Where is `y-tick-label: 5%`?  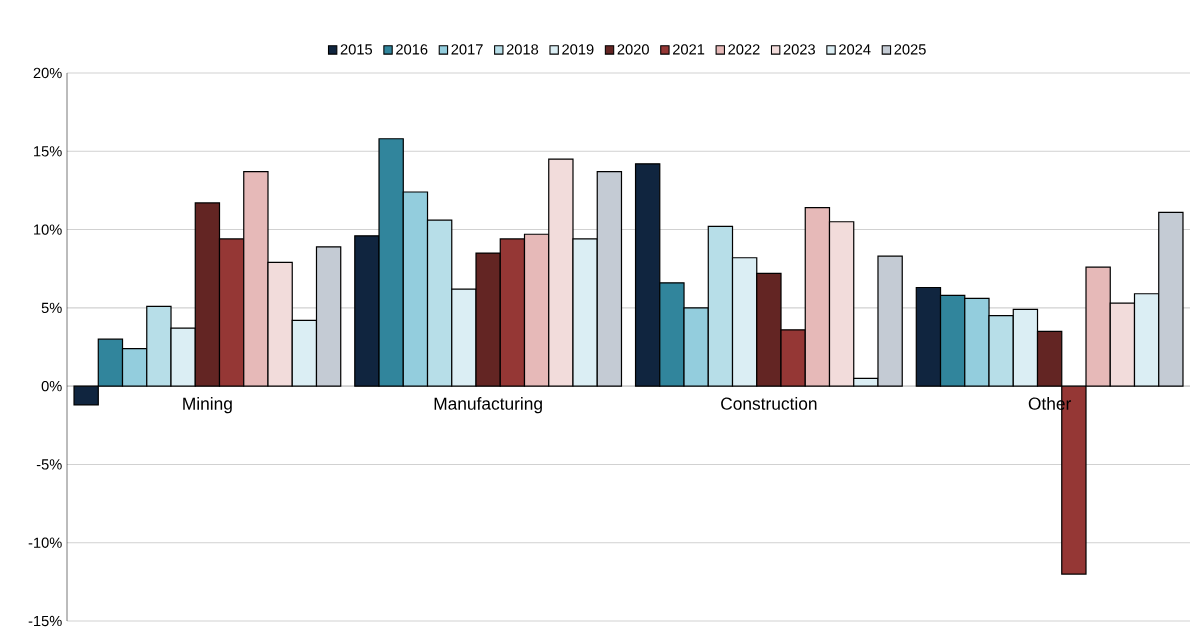
y-tick-label: 5% is located at coordinates (51, 308).